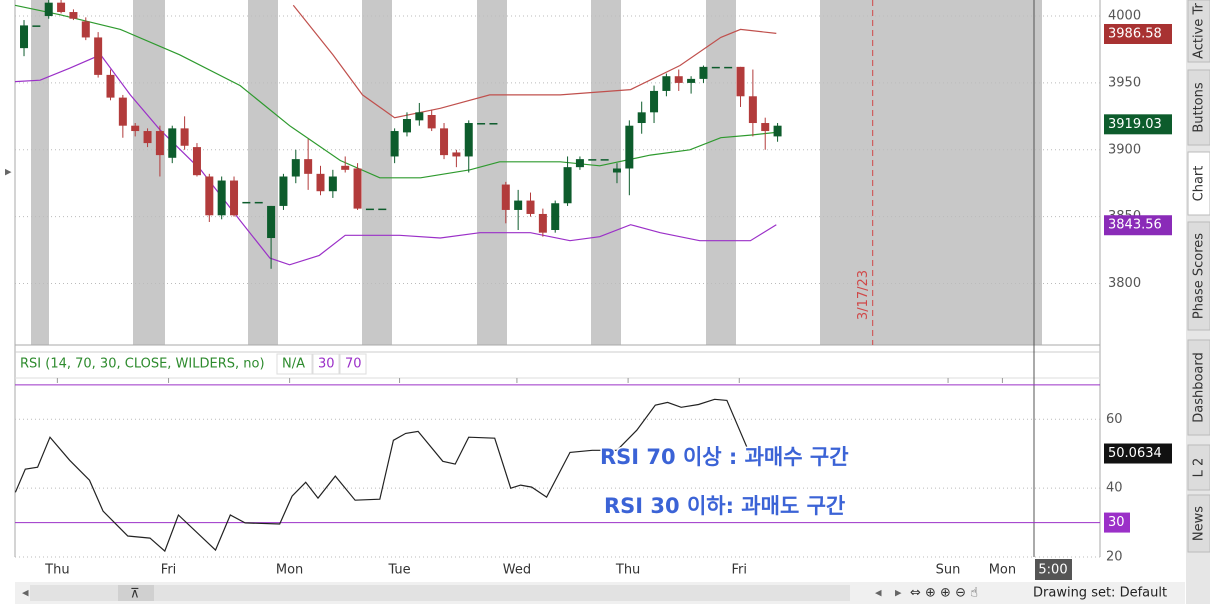  I want to click on y-tick-label: 20, so click(1114, 557).